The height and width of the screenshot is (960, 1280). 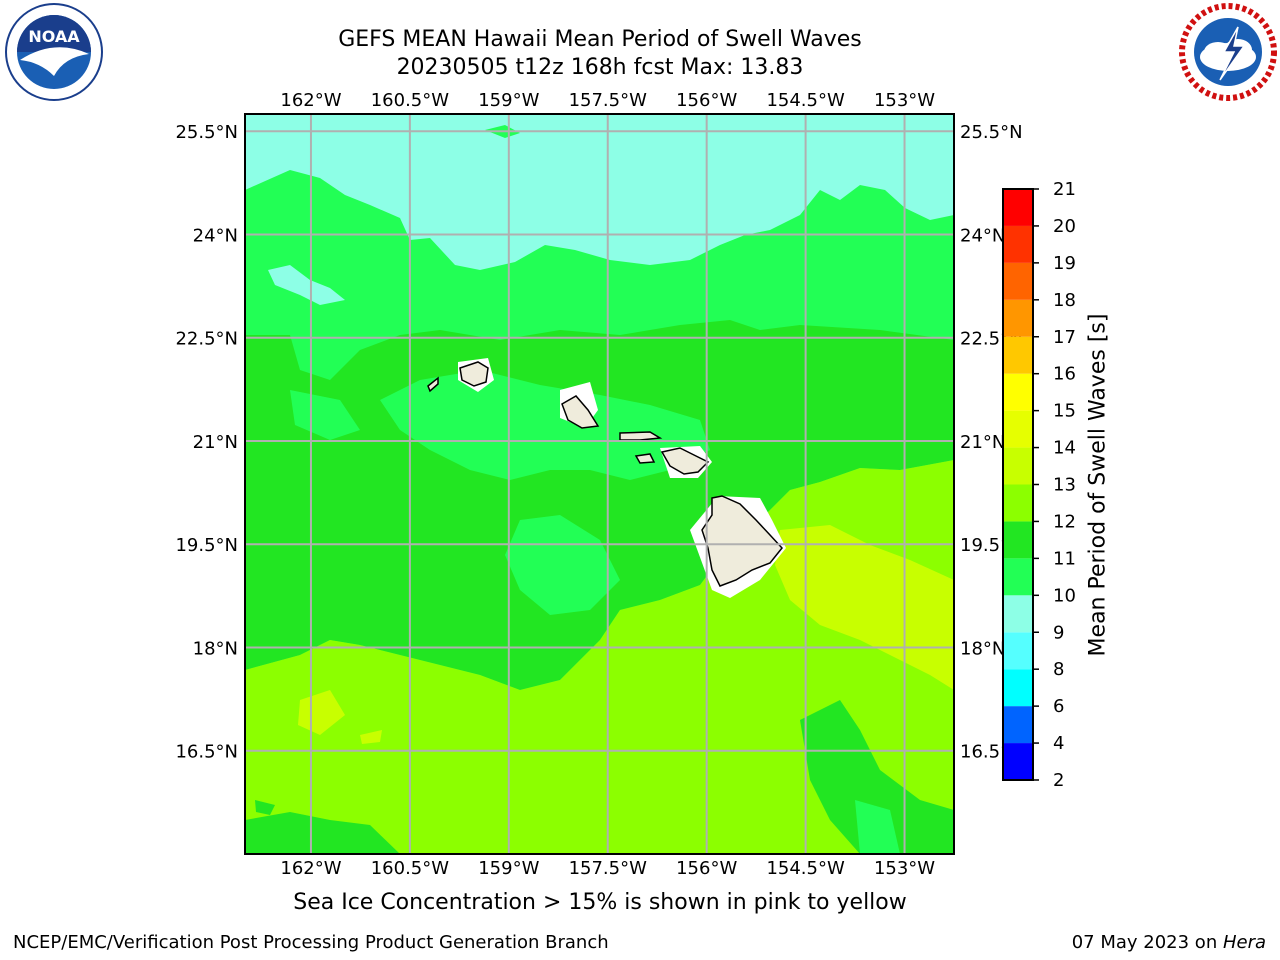 What do you see at coordinates (206, 545) in the screenshot?
I see `lat-tick-label-left: 19.5°N` at bounding box center [206, 545].